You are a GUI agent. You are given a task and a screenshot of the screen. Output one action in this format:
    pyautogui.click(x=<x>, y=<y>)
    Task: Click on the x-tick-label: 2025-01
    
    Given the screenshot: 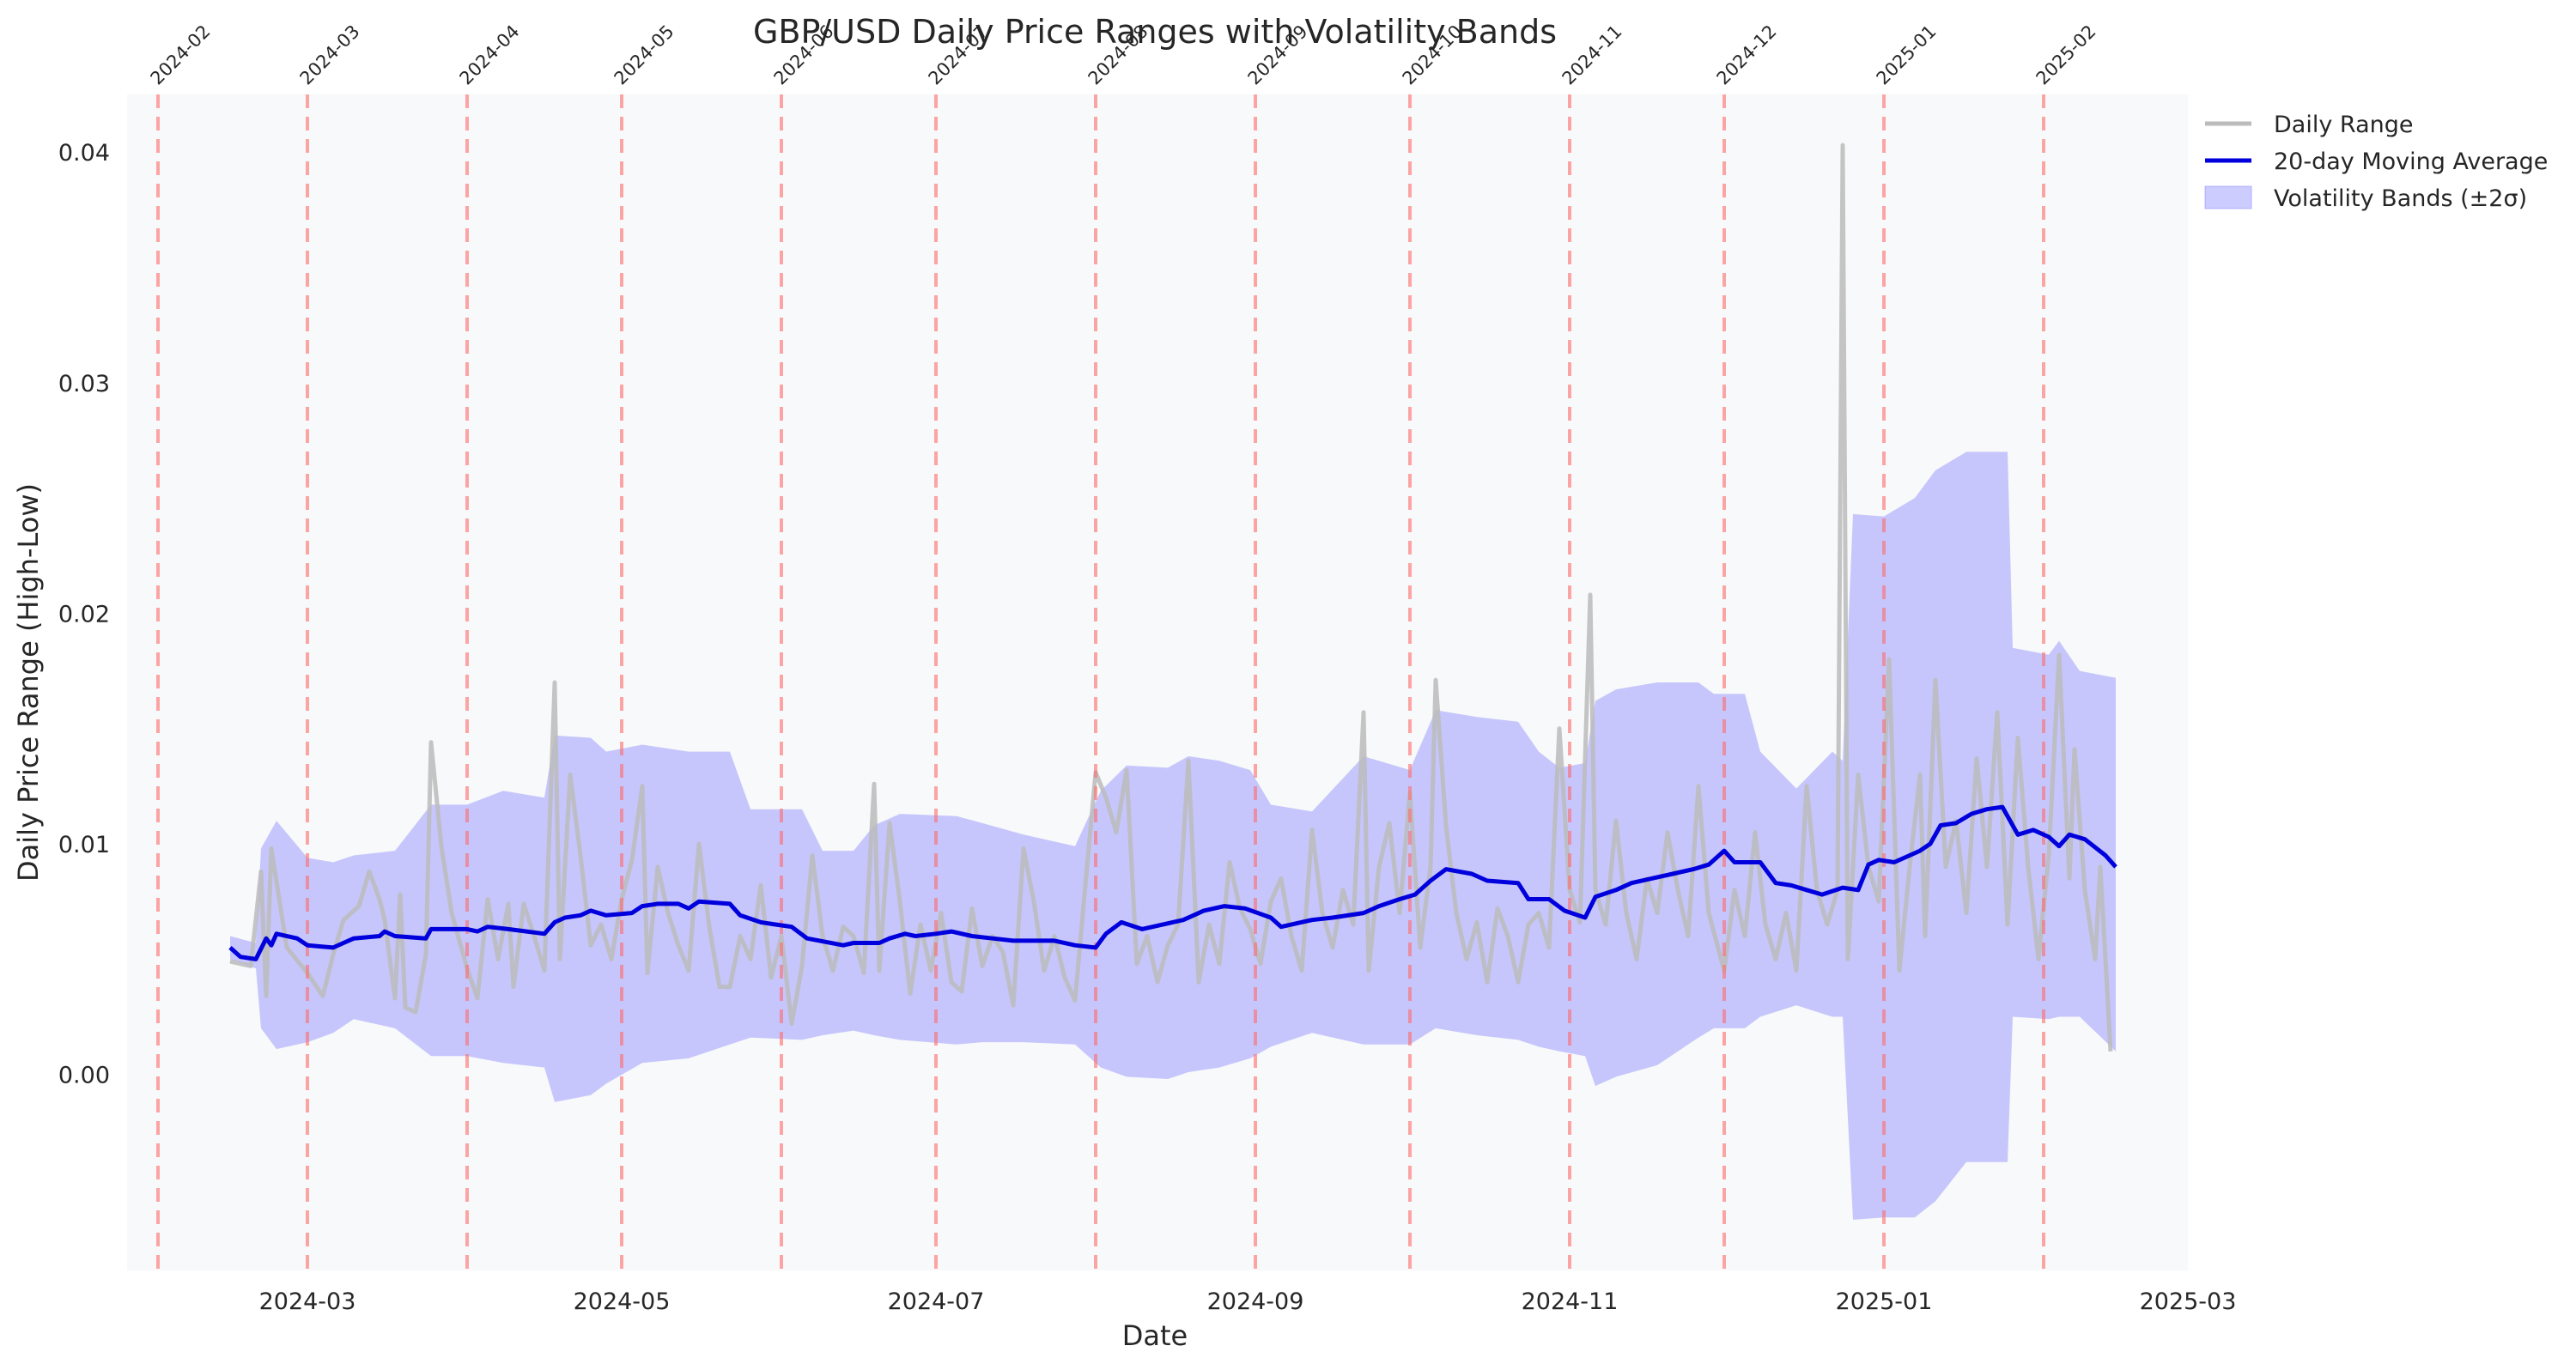 What is the action you would take?
    pyautogui.click(x=1885, y=1302)
    